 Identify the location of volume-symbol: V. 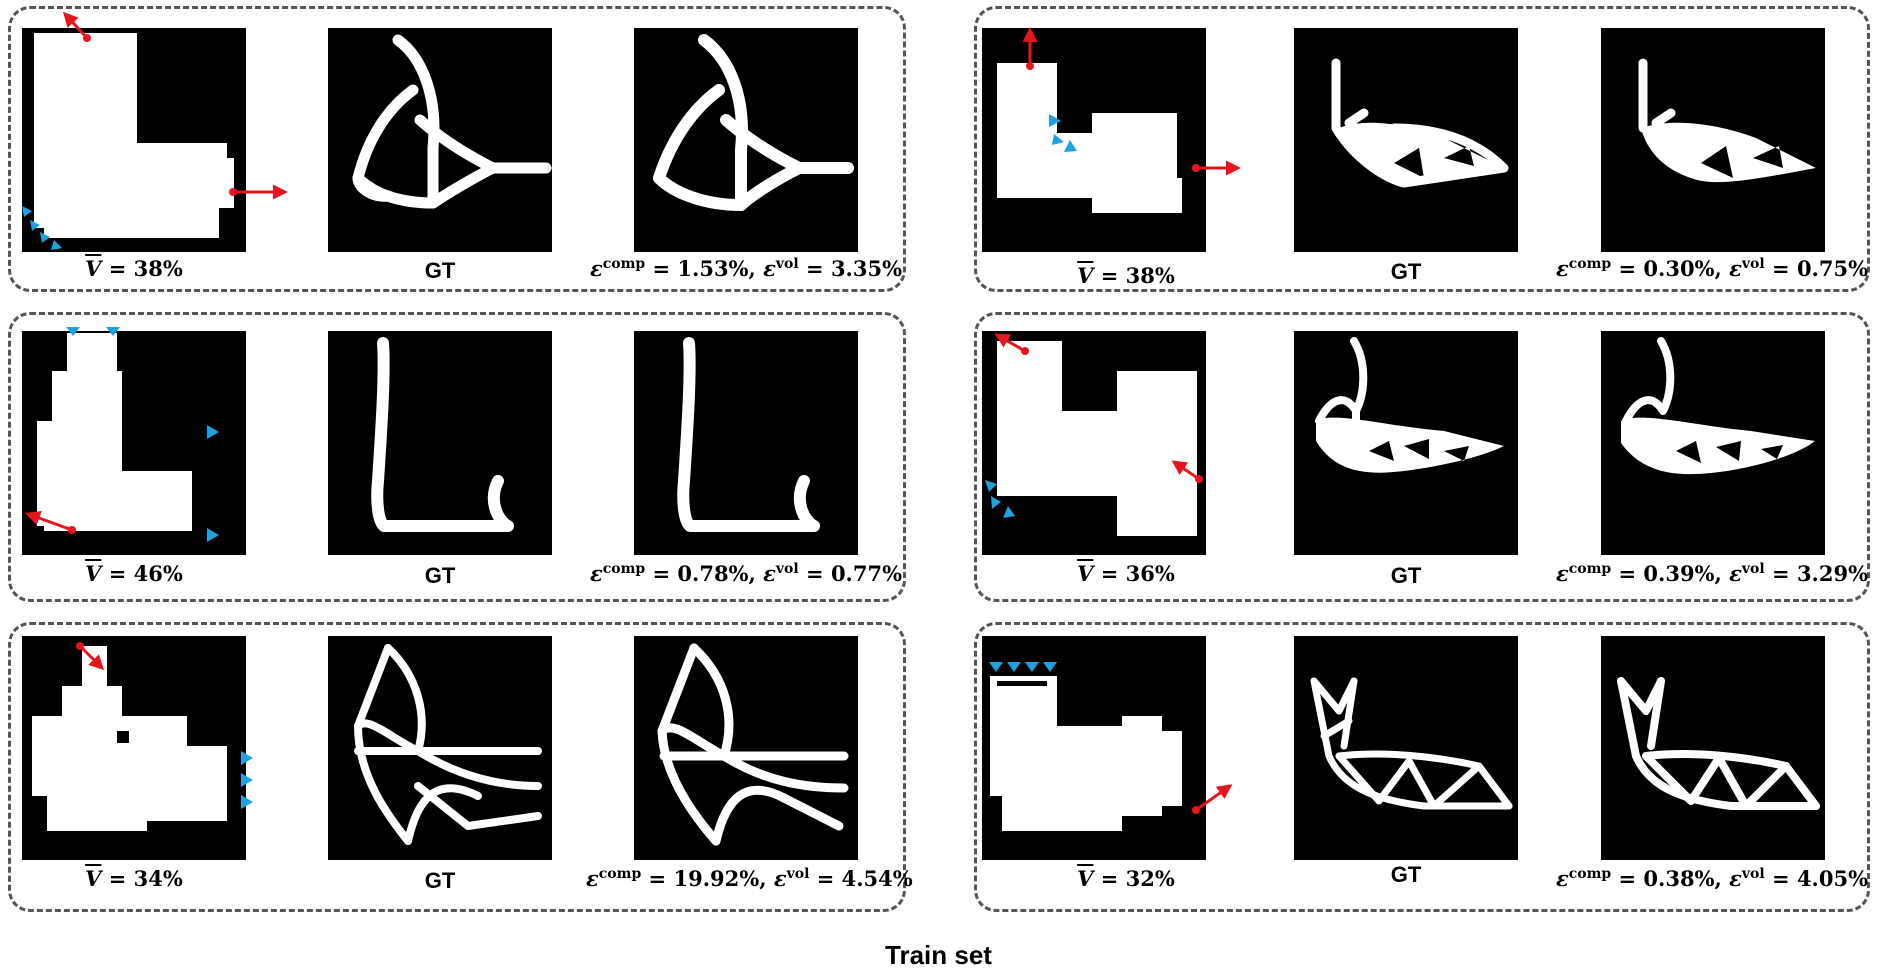
(93, 268).